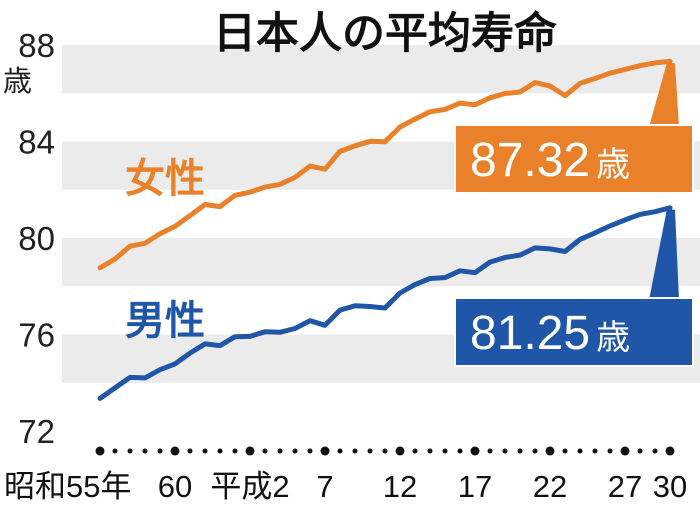 The height and width of the screenshot is (509, 700). Describe the element at coordinates (385, 34) in the screenshot. I see `chart-title: 日本人の平均寿命` at that location.